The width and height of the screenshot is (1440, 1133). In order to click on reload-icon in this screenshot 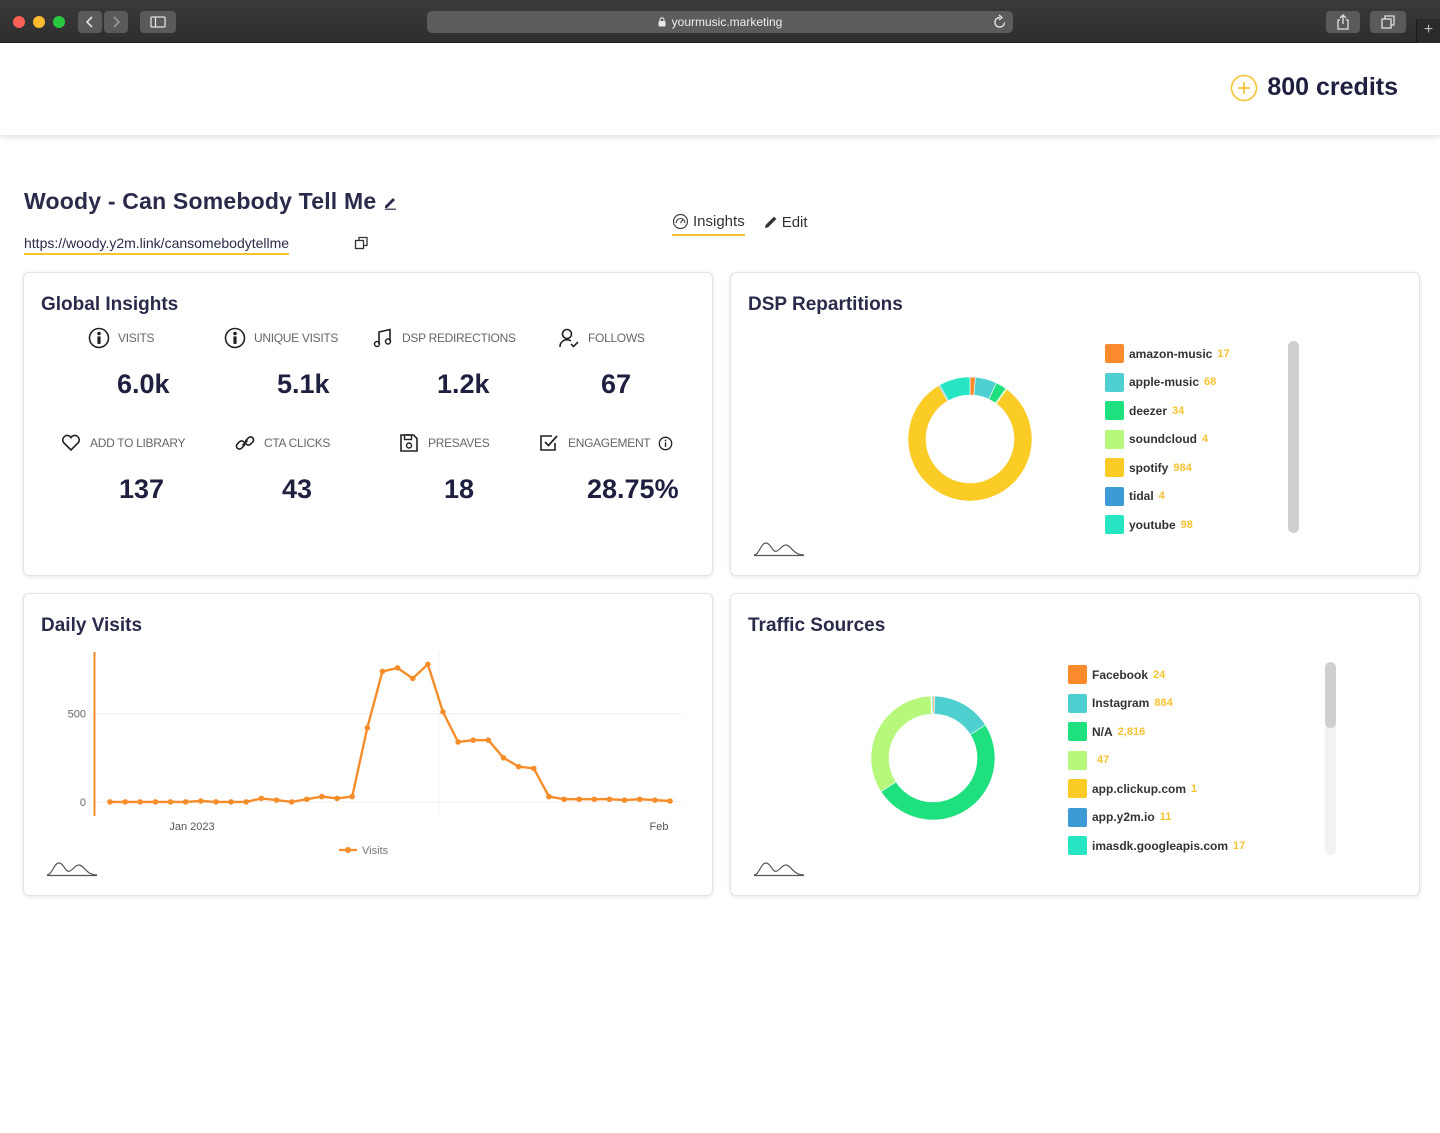, I will do `click(1000, 22)`.